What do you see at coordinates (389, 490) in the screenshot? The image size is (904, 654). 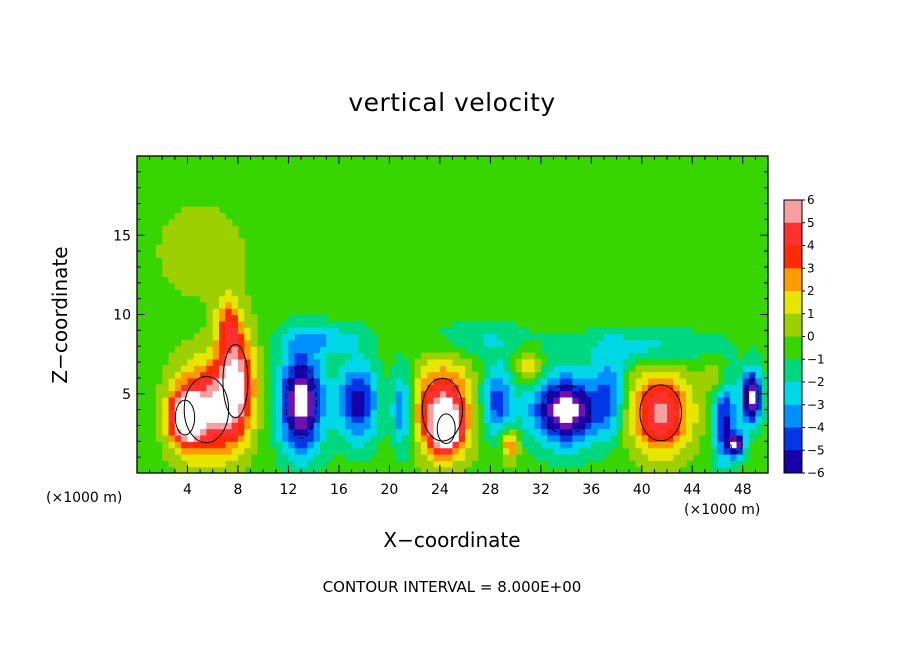 I see `x-tick-label: 20` at bounding box center [389, 490].